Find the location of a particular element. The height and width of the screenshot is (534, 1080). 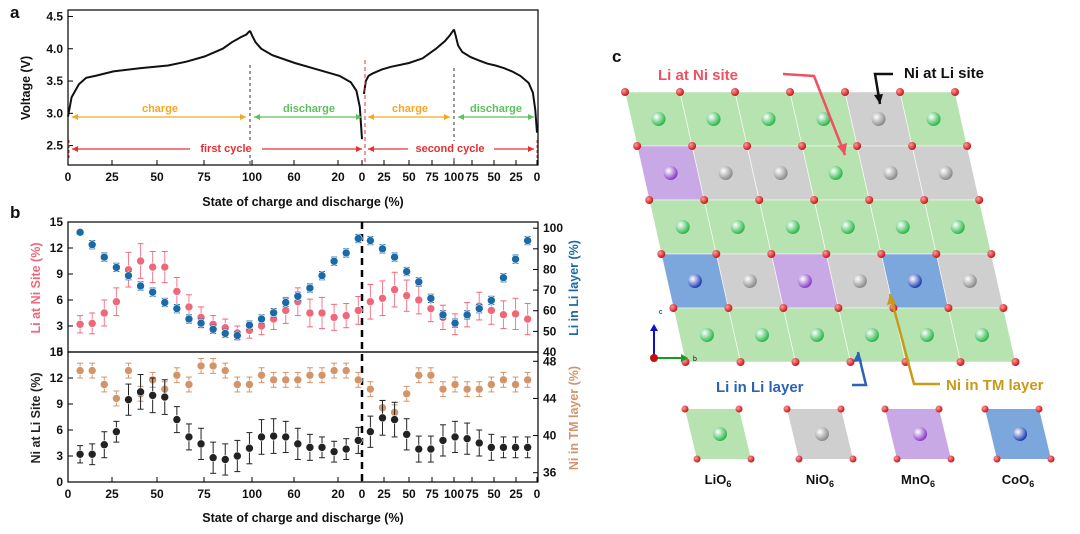

top-right-ytick-label: 70 is located at coordinates (550, 290).